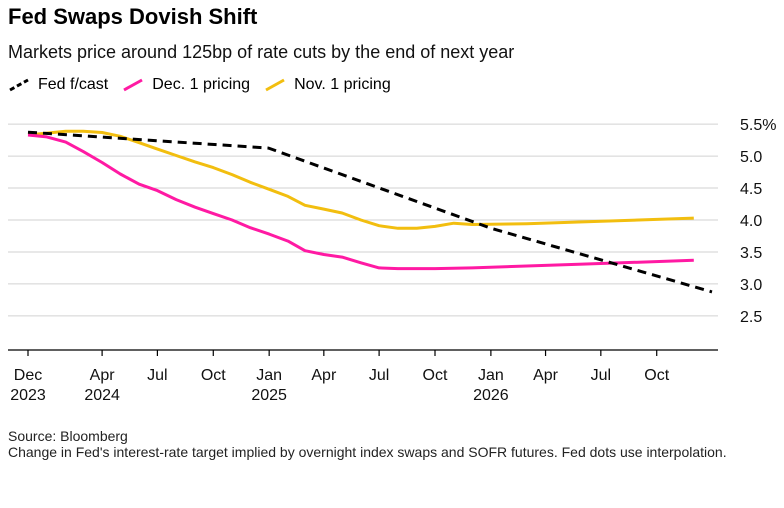 Image resolution: width=784 pixels, height=508 pixels. What do you see at coordinates (342, 84) in the screenshot?
I see `legend-label-nov-pricing: Nov. 1 pricing` at bounding box center [342, 84].